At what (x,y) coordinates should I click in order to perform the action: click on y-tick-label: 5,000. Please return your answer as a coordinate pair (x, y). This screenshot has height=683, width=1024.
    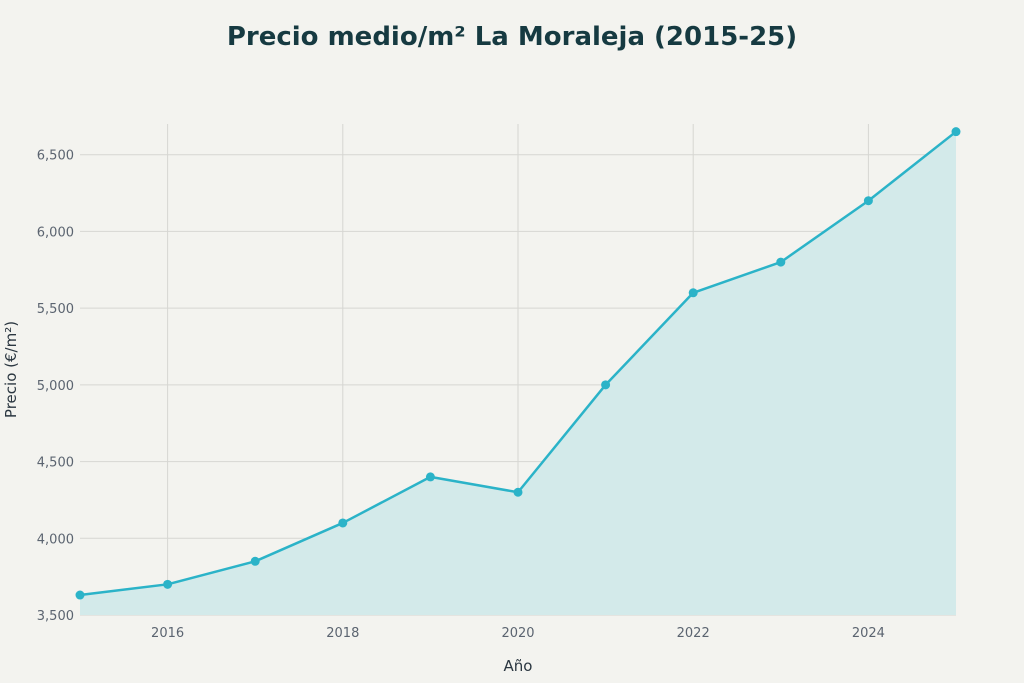
    Looking at the image, I should click on (55, 386).